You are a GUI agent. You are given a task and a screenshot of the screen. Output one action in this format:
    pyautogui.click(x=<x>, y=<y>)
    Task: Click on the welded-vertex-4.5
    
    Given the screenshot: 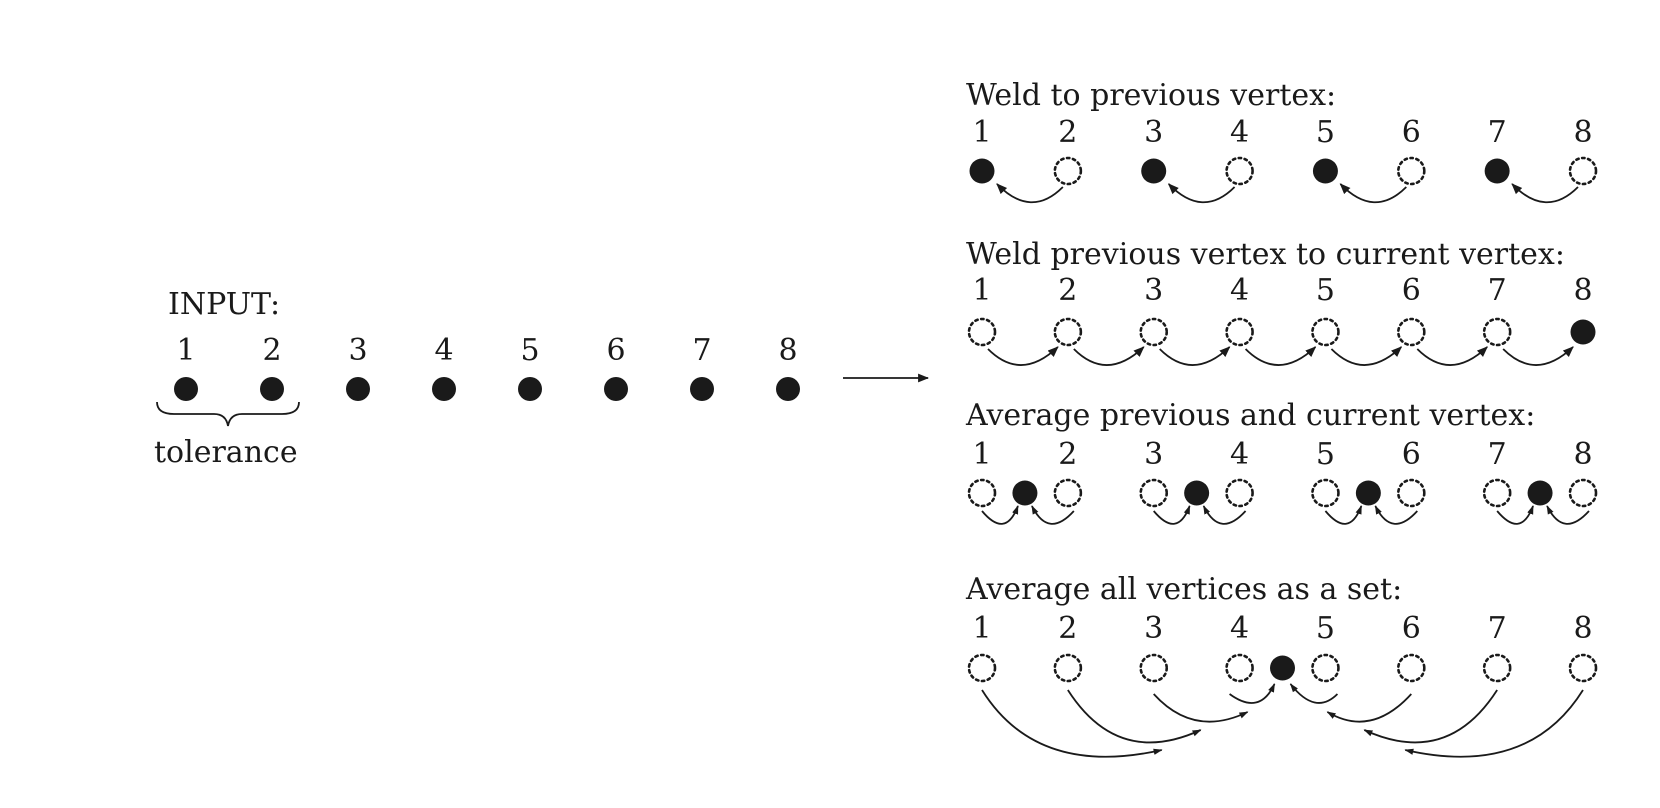 What is the action you would take?
    pyautogui.click(x=1282, y=668)
    